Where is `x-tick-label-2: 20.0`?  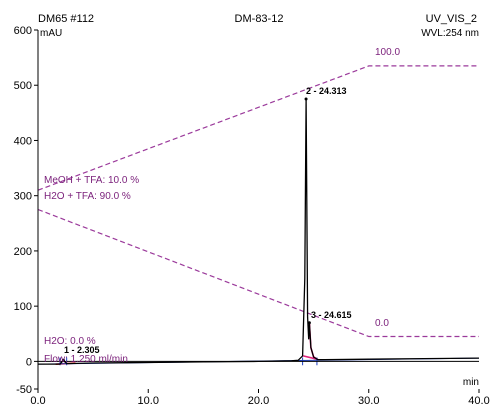
x-tick-label-2: 20.0 is located at coordinates (258, 401).